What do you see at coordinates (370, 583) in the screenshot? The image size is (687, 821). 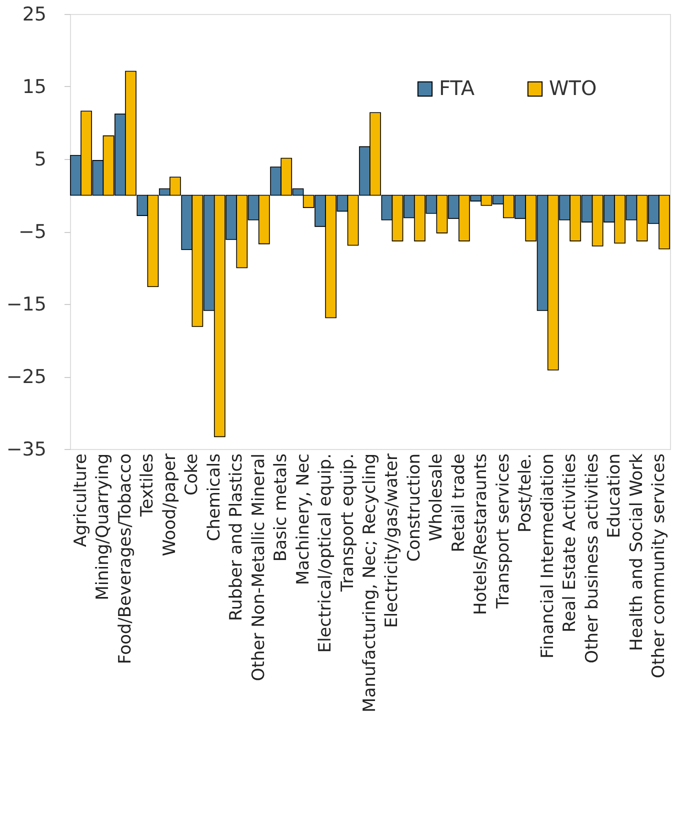 I see `x-tick-label: Manufacturing, Nec; Recycling` at bounding box center [370, 583].